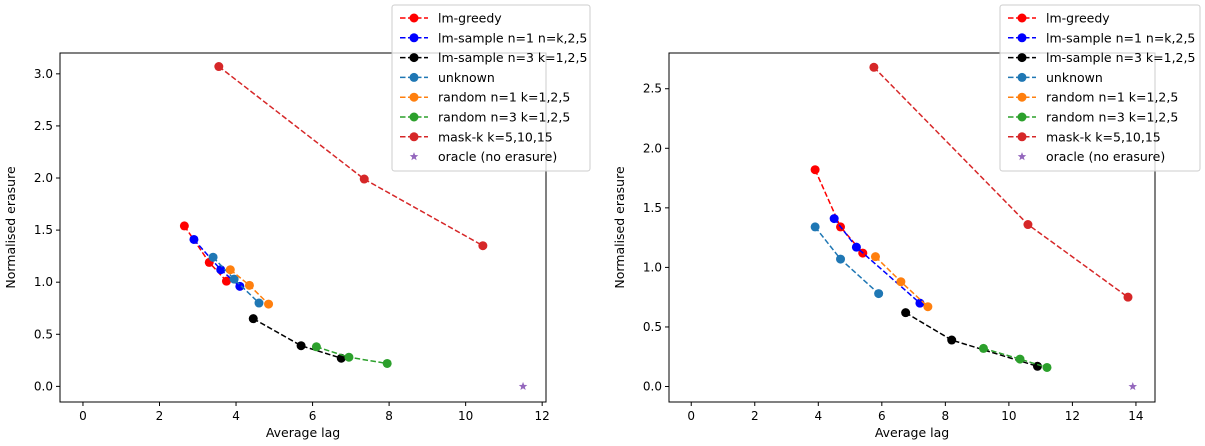  Describe the element at coordinates (912, 432) in the screenshot. I see `x-axis-label: Average lag` at that location.